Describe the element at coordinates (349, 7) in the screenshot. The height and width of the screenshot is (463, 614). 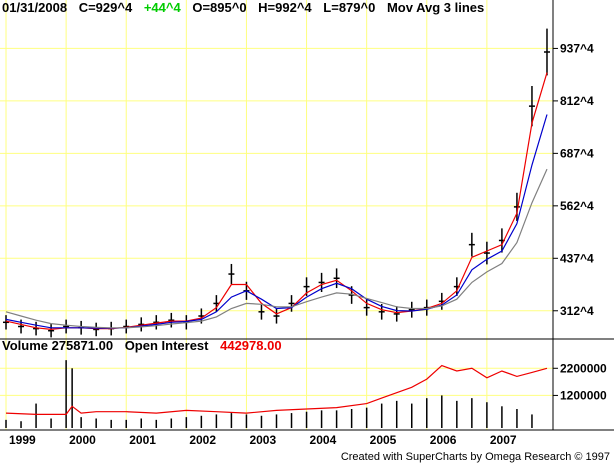
I see `header-low: L=879^0` at that location.